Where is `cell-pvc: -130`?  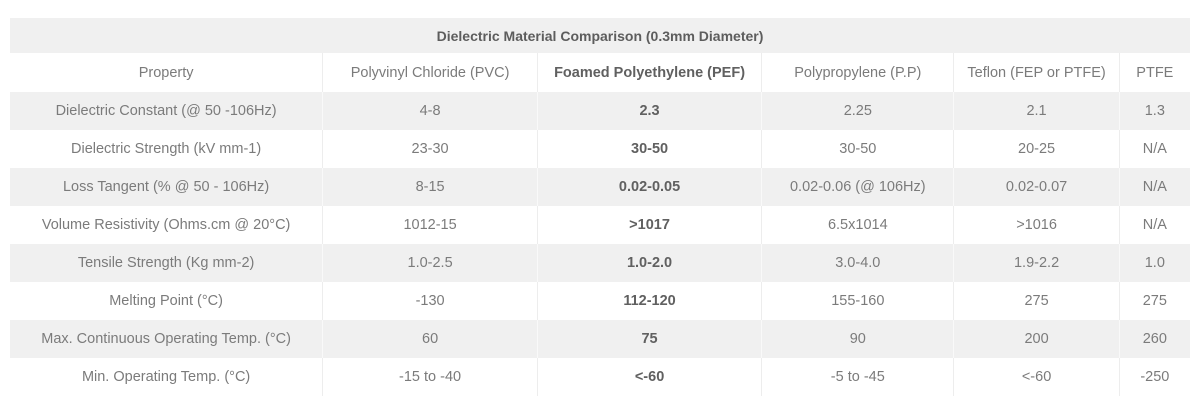 cell-pvc: -130 is located at coordinates (430, 301).